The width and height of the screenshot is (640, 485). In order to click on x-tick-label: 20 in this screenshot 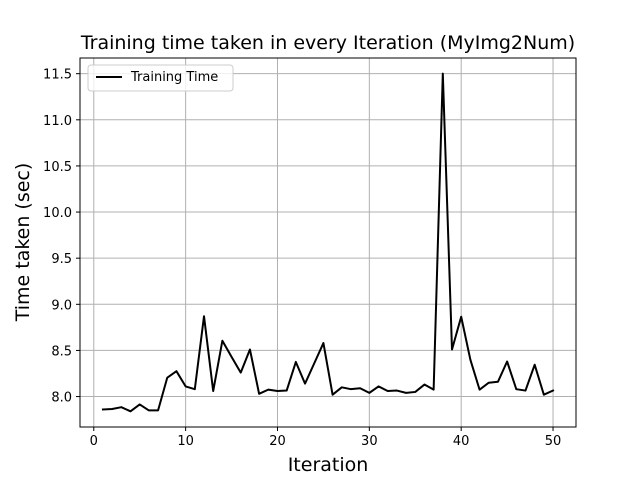, I will do `click(277, 441)`.